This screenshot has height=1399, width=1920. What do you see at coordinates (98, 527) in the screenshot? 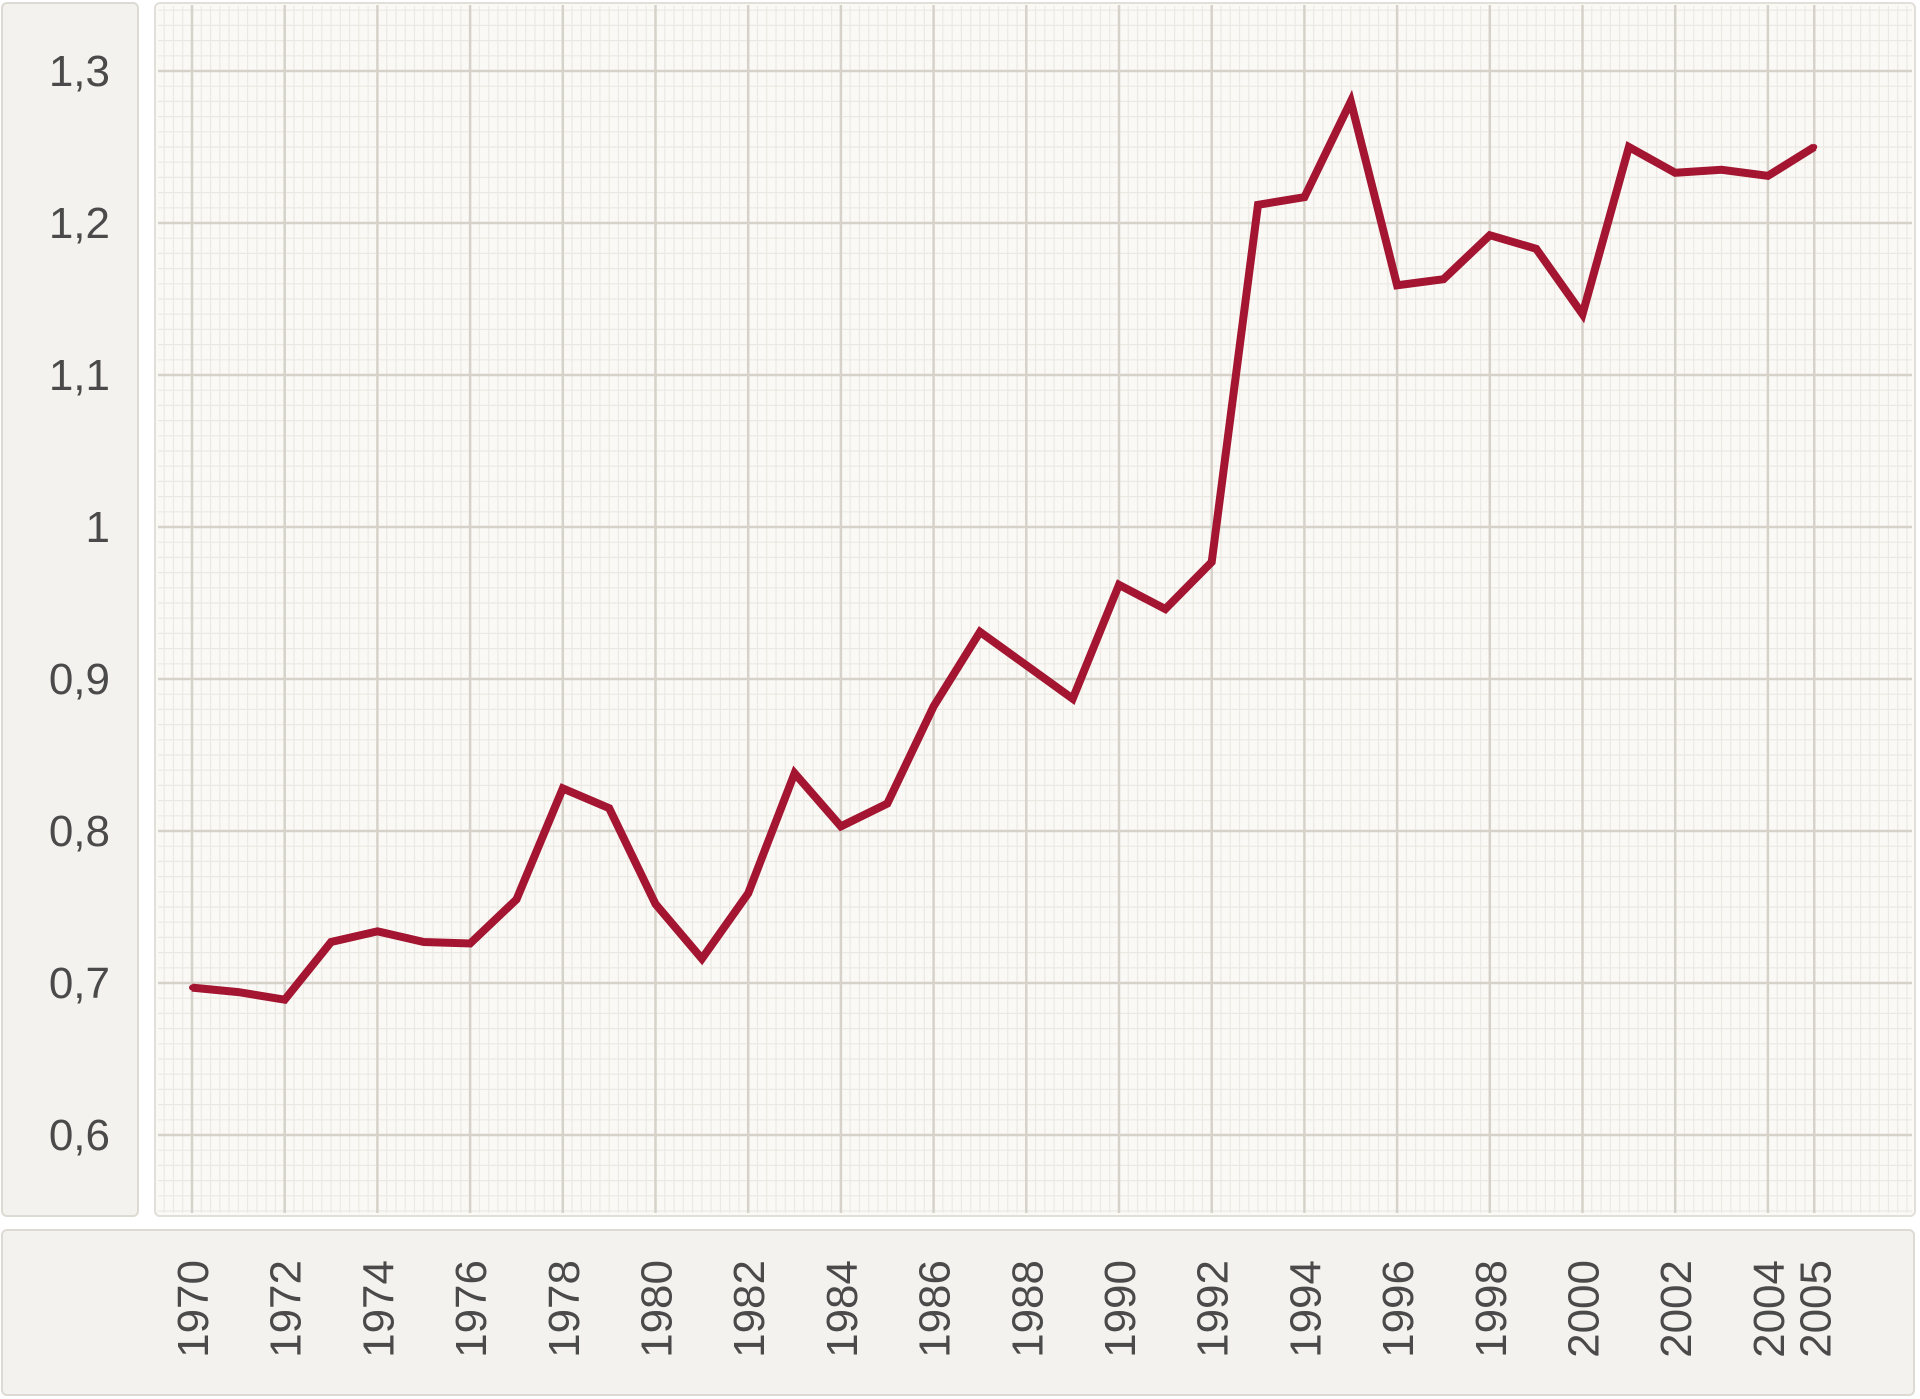
I see `y-tick-label: 1` at bounding box center [98, 527].